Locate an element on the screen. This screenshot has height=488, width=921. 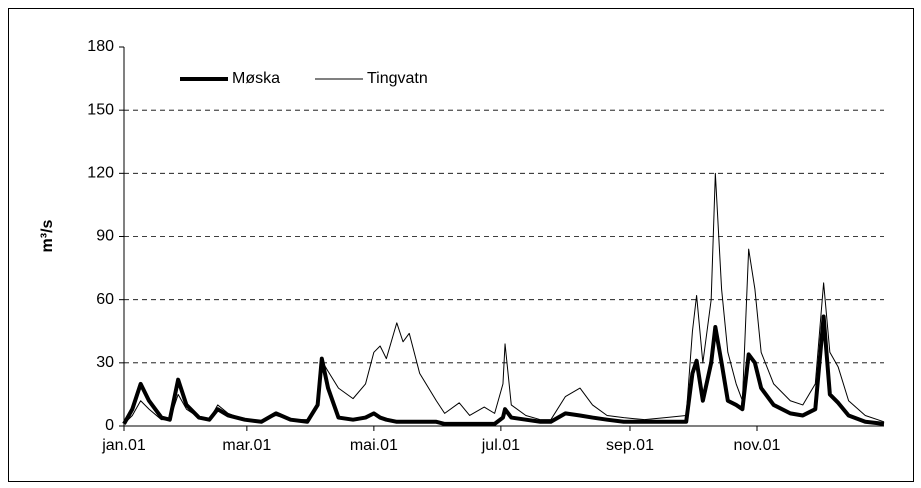
x-tick-label: nov.01 is located at coordinates (757, 445).